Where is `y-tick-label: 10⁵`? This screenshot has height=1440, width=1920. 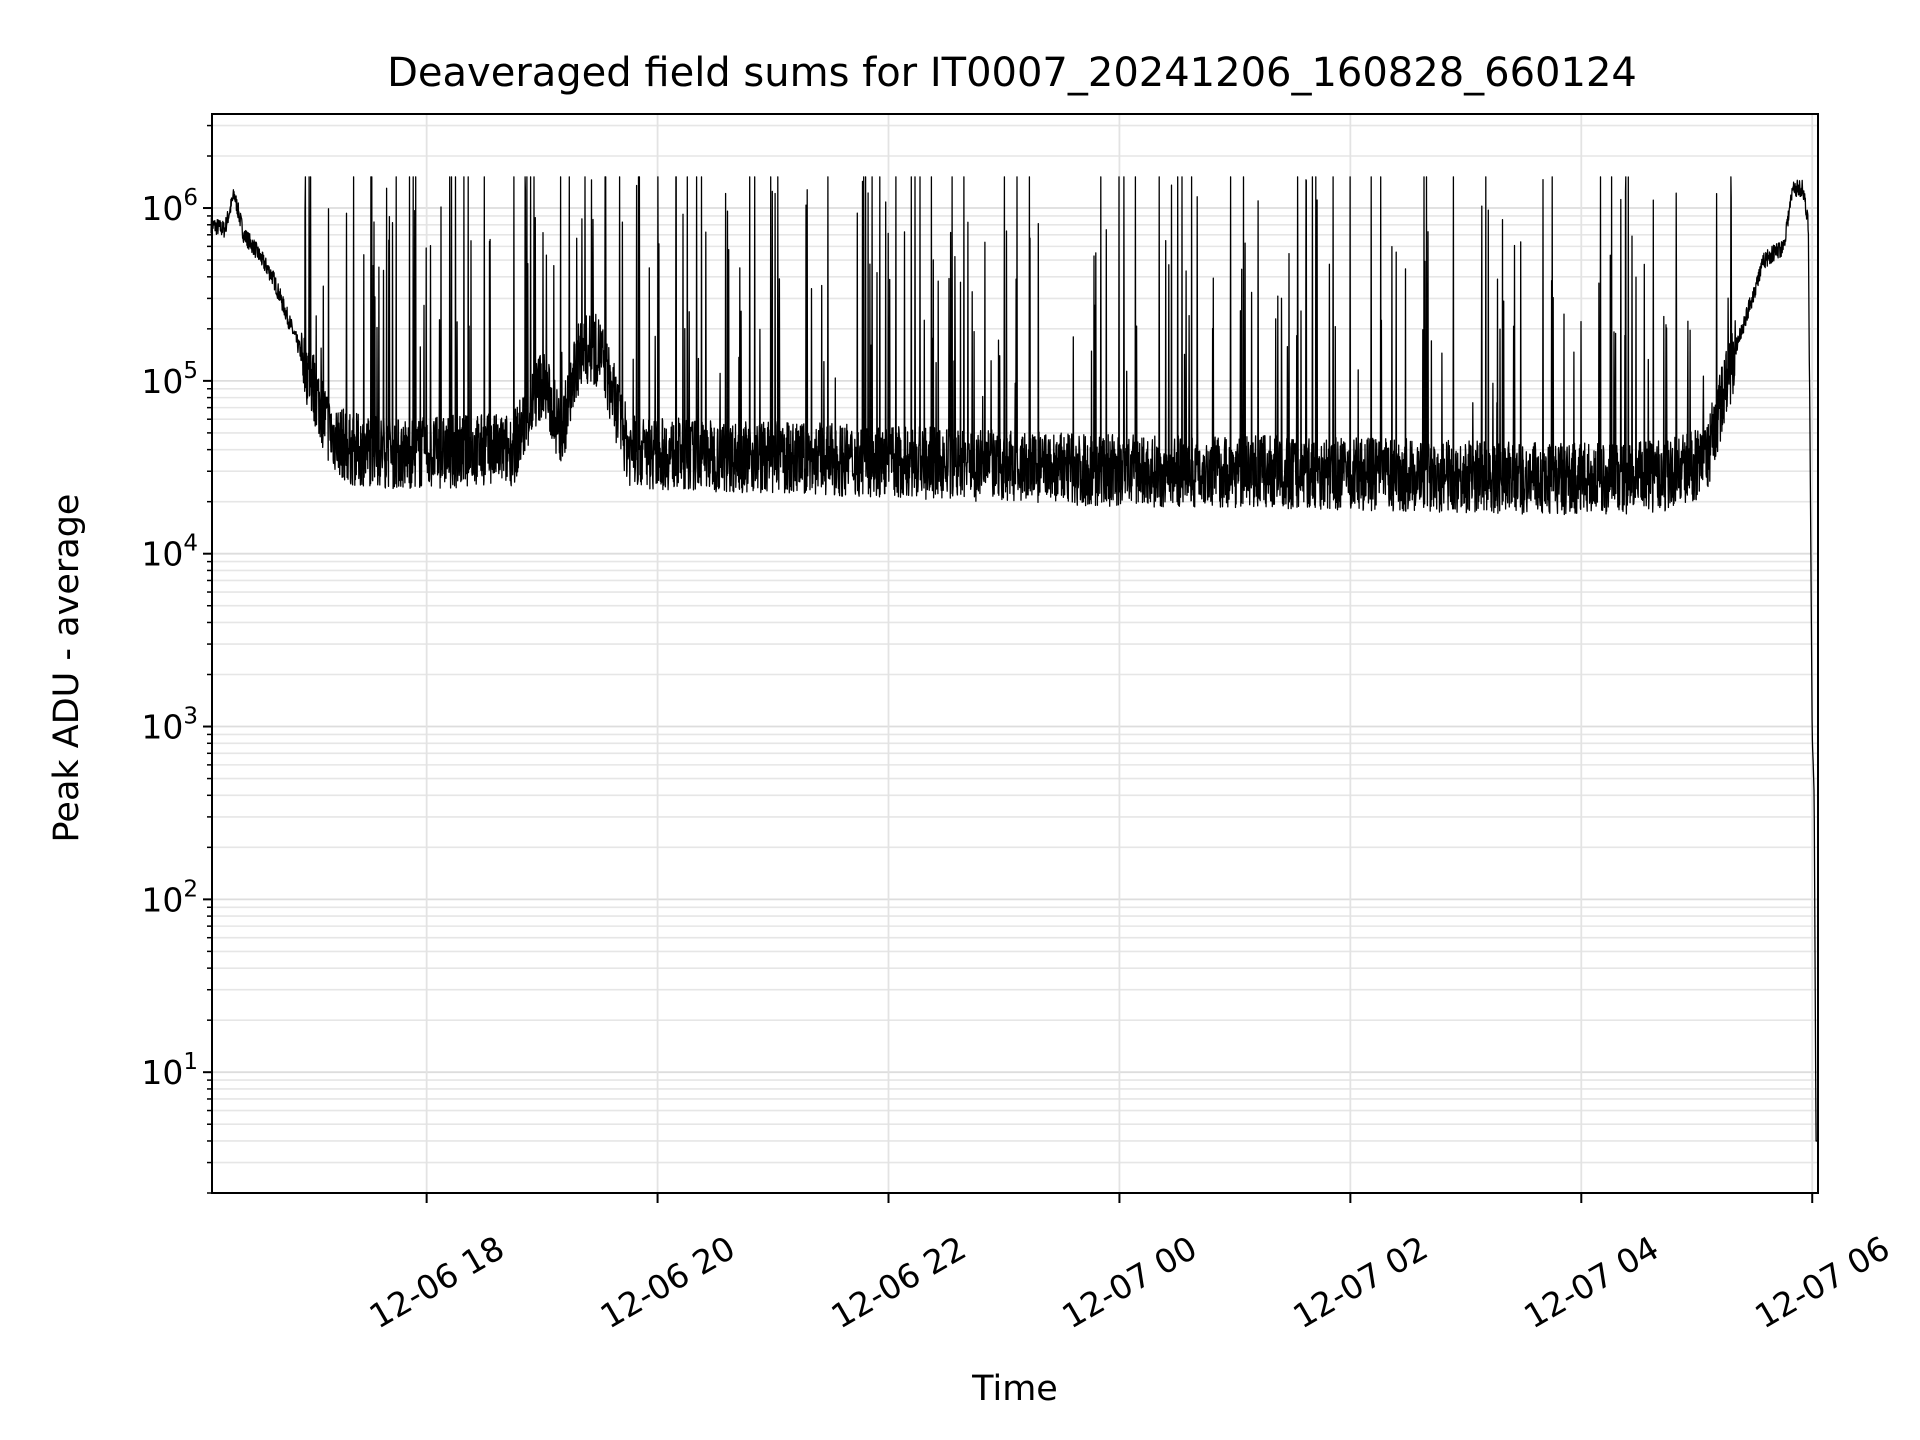
y-tick-label: 10⁵ is located at coordinates (169, 379).